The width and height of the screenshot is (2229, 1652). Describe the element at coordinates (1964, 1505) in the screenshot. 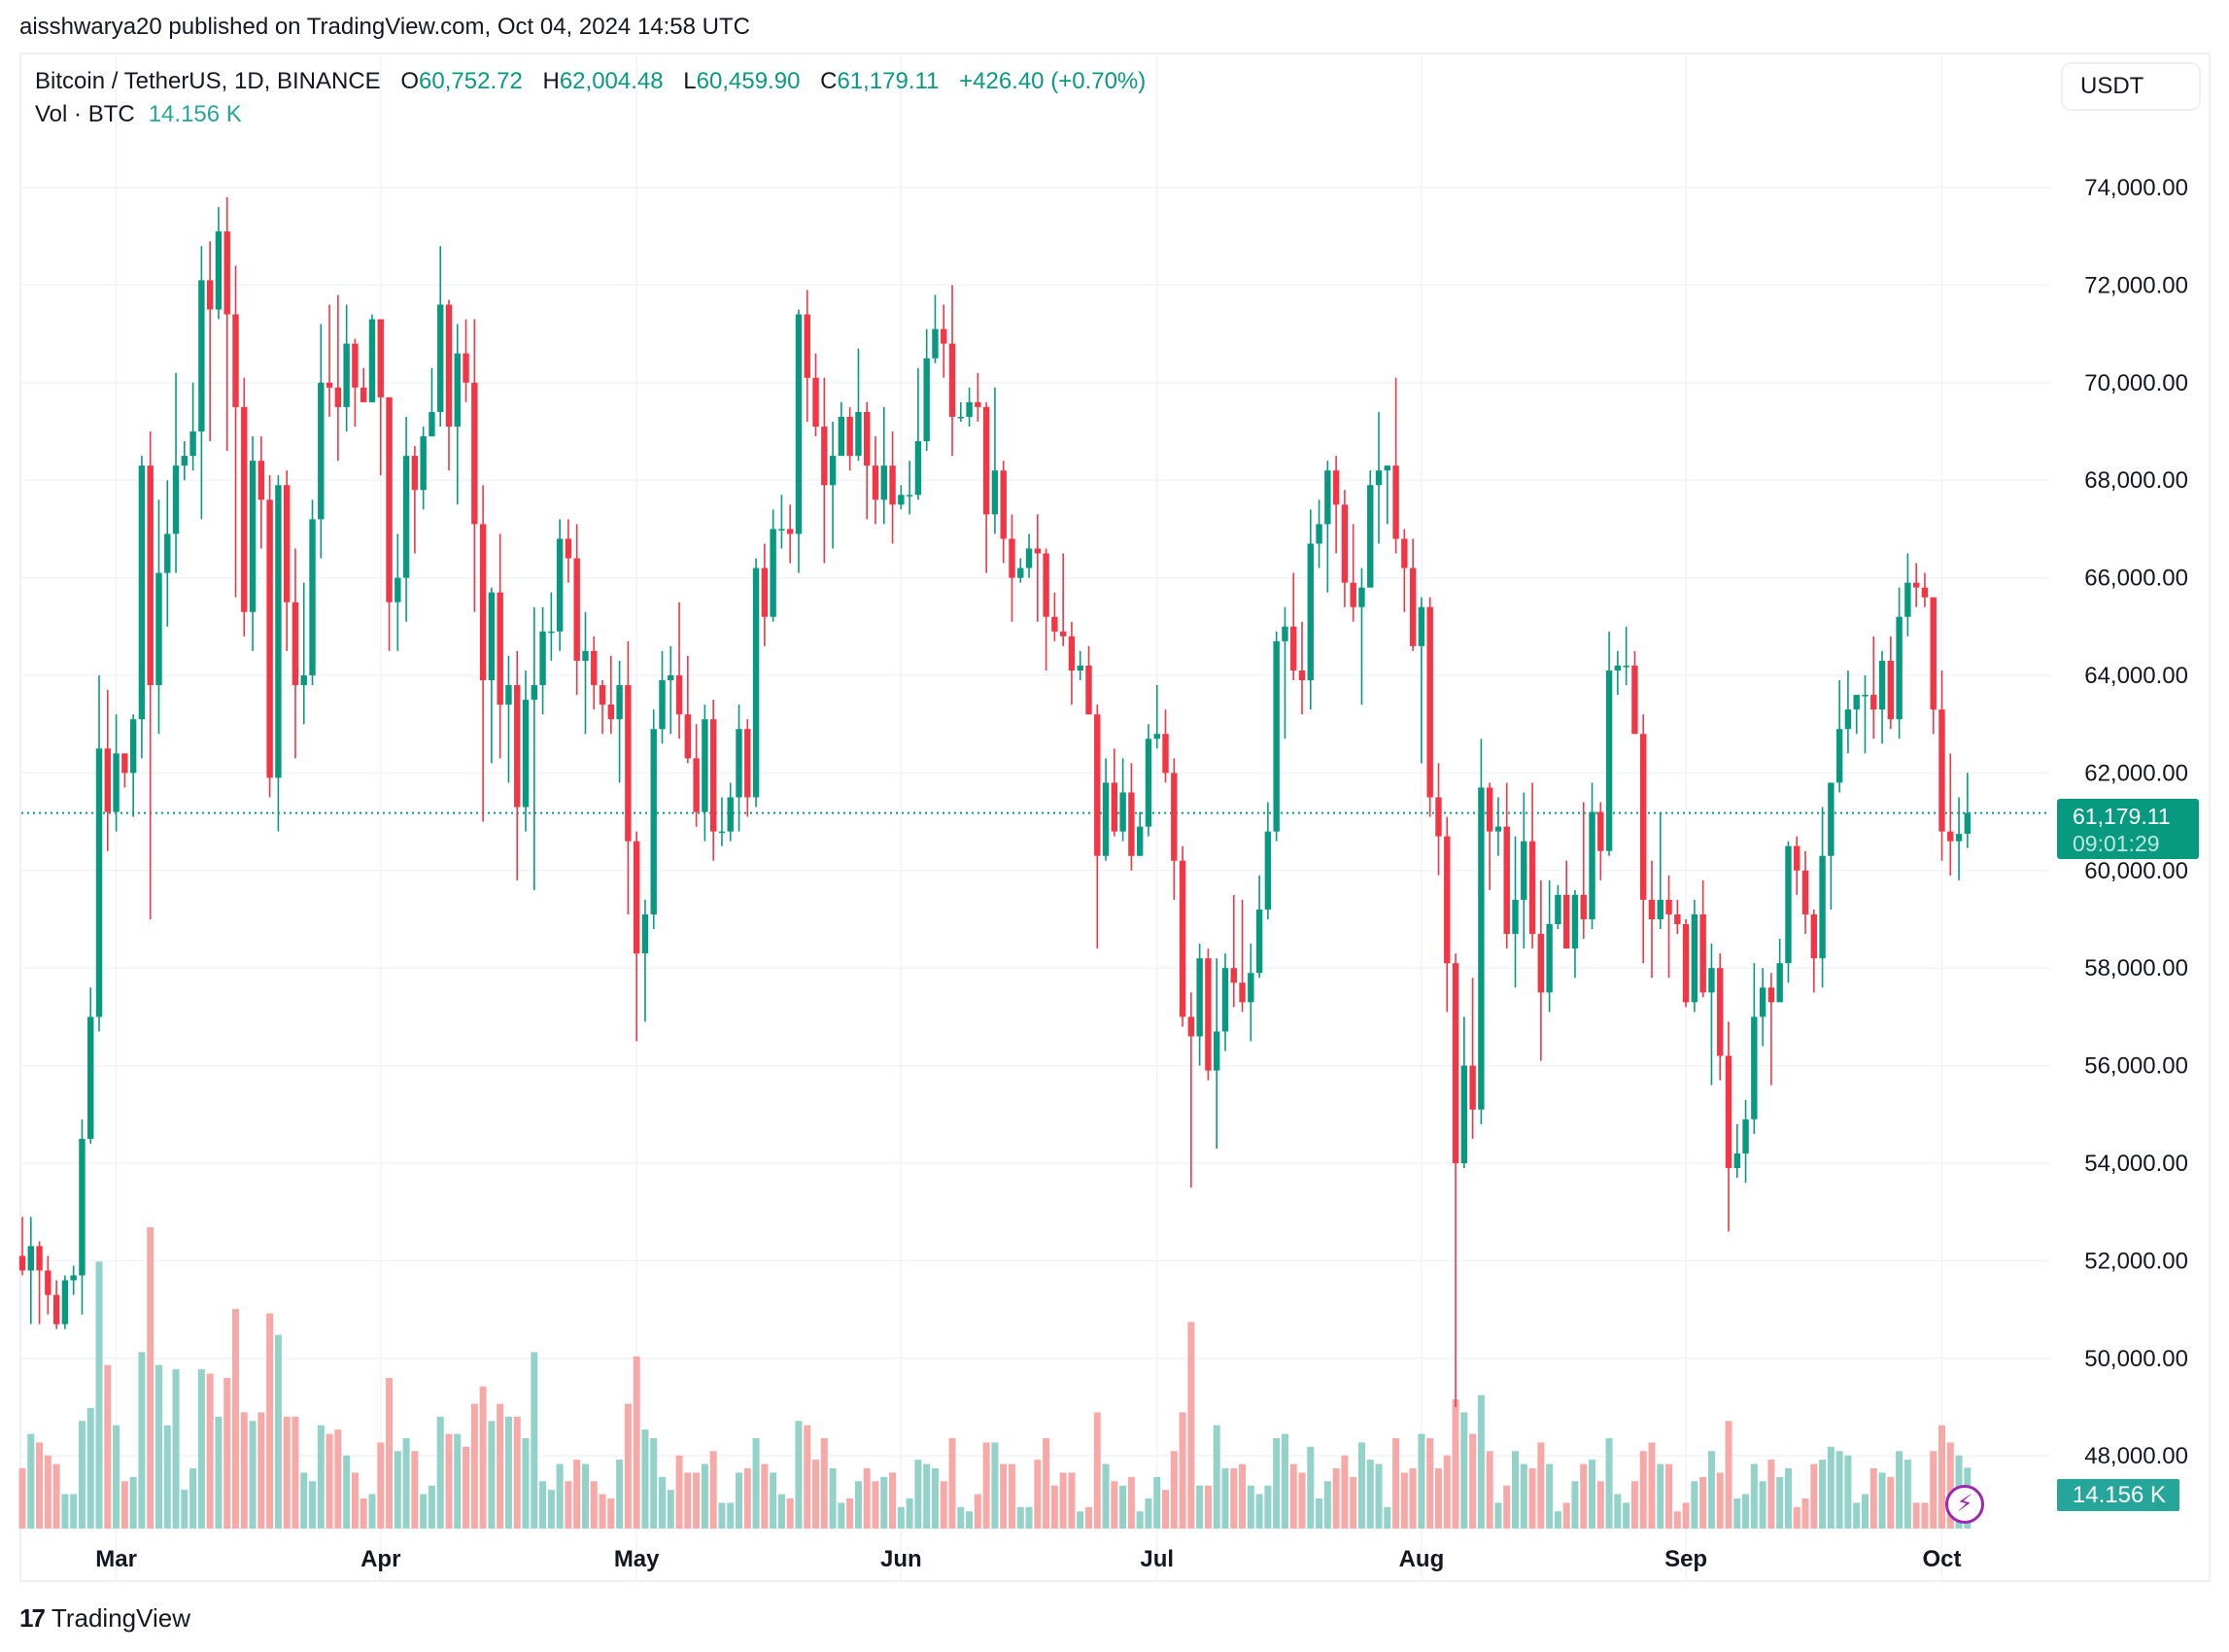

I see `lightning-icon: ⚡︎` at that location.